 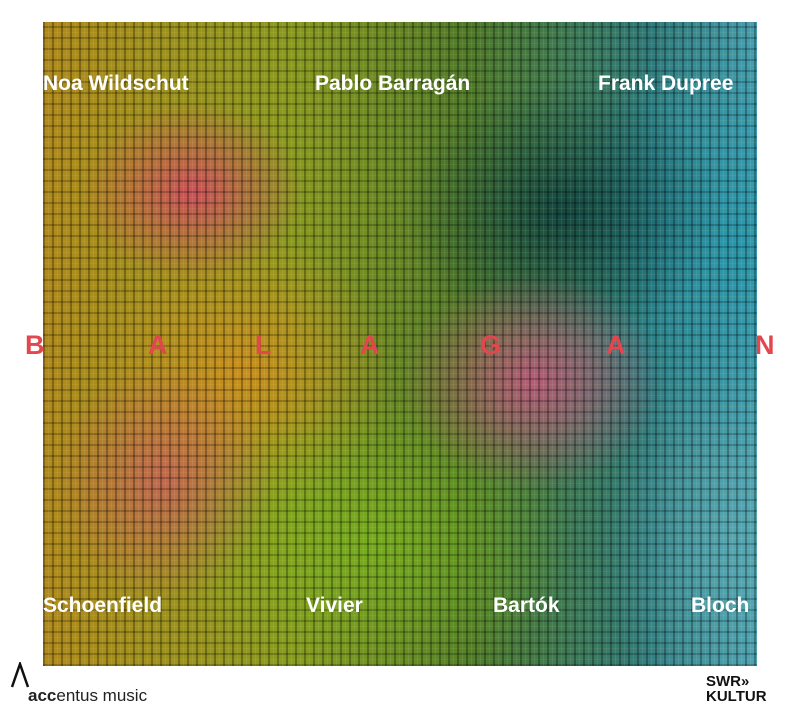 What do you see at coordinates (20, 675) in the screenshot?
I see `accentus-logo-icon` at bounding box center [20, 675].